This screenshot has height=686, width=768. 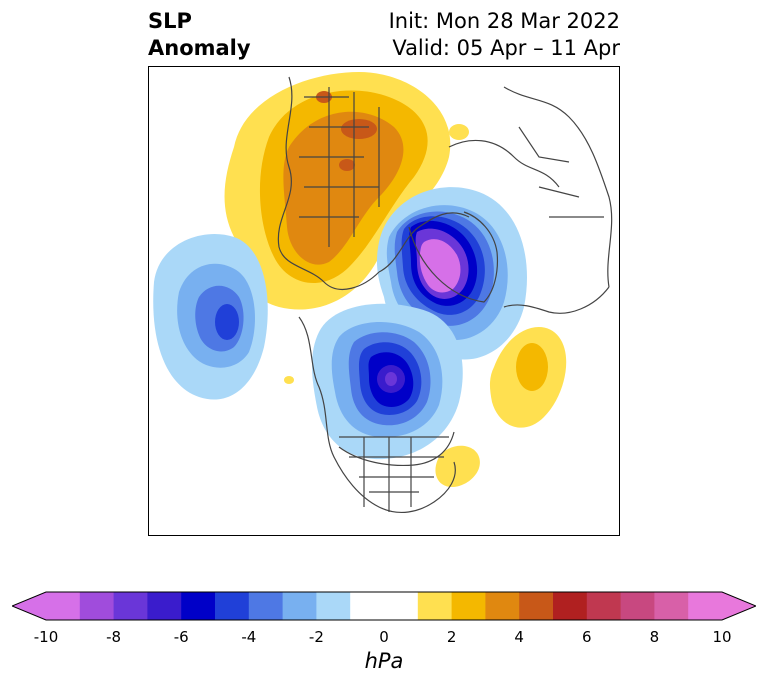 What do you see at coordinates (506, 48) in the screenshot?
I see `valid-range: Valid: 05 Apr – 11 Apr` at bounding box center [506, 48].